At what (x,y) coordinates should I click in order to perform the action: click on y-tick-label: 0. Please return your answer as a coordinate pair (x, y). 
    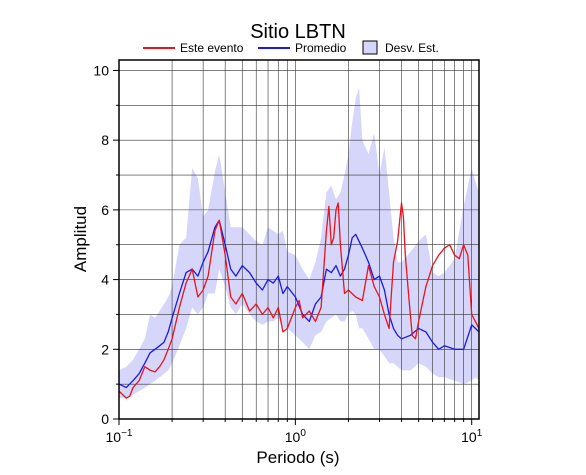
    Looking at the image, I should click on (105, 419).